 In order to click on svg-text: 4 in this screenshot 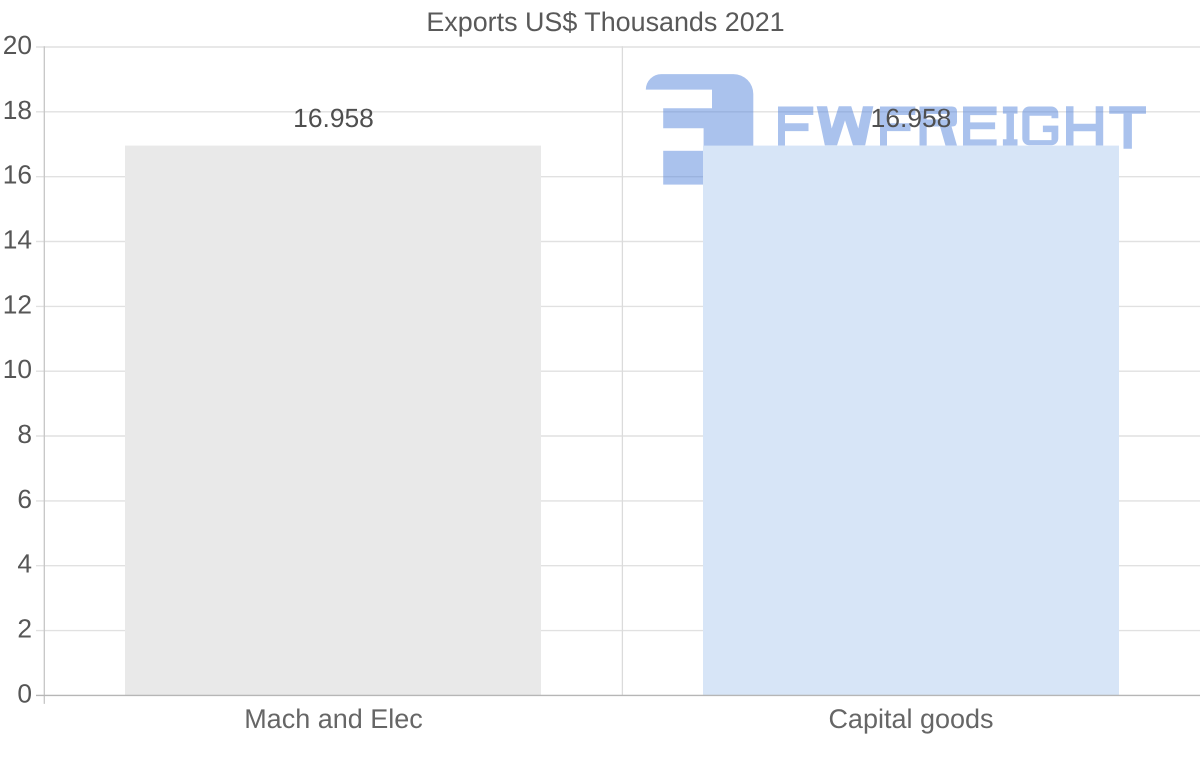, I will do `click(24, 564)`.